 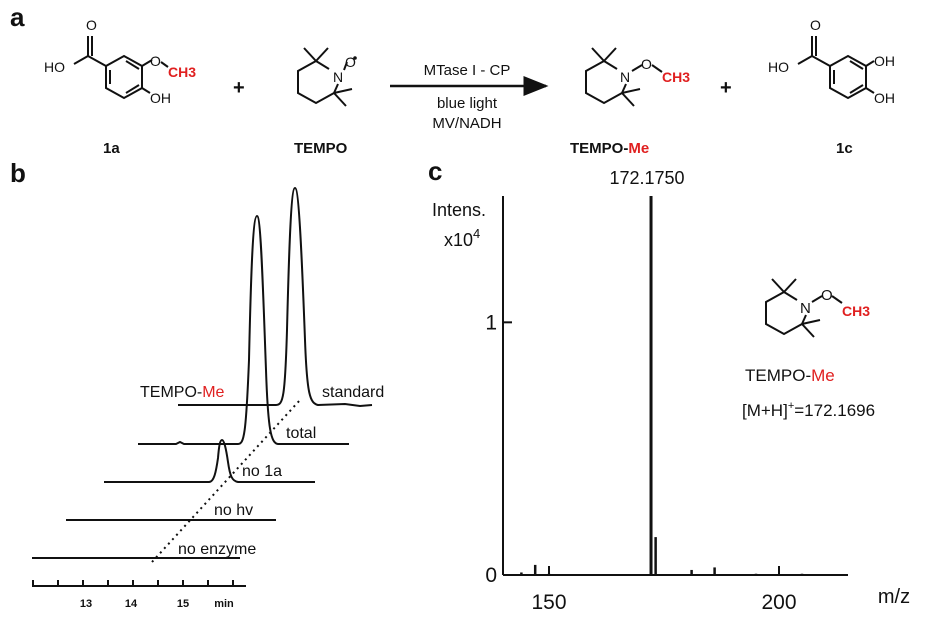 I want to click on structure-tempo-me, so click(x=624, y=77).